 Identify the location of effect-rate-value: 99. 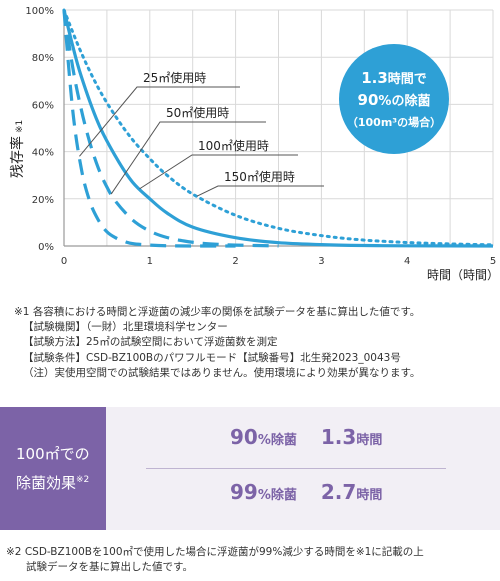
(244, 492).